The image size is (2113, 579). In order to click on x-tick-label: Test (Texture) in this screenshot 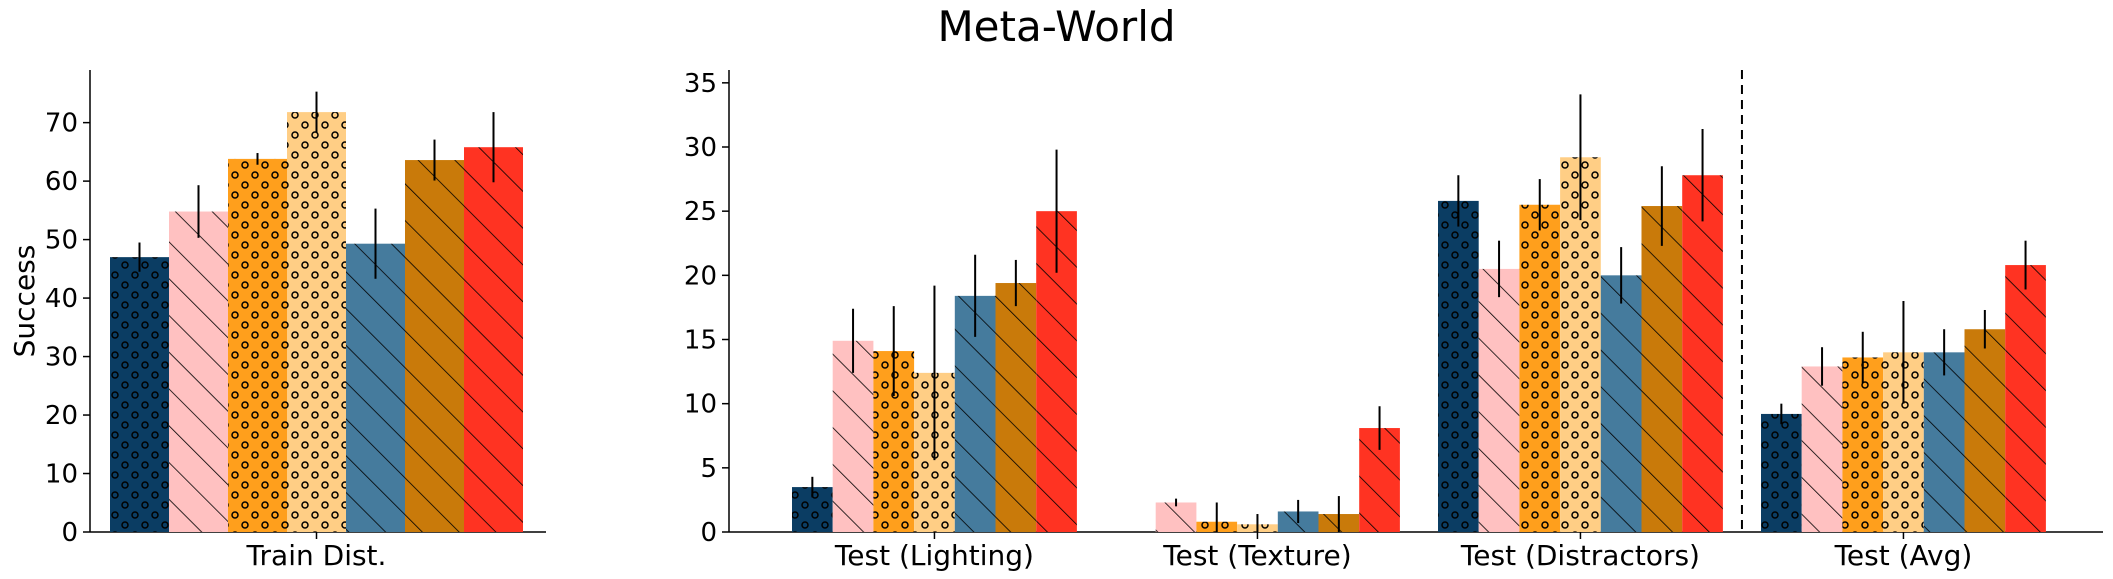, I will do `click(1256, 555)`.